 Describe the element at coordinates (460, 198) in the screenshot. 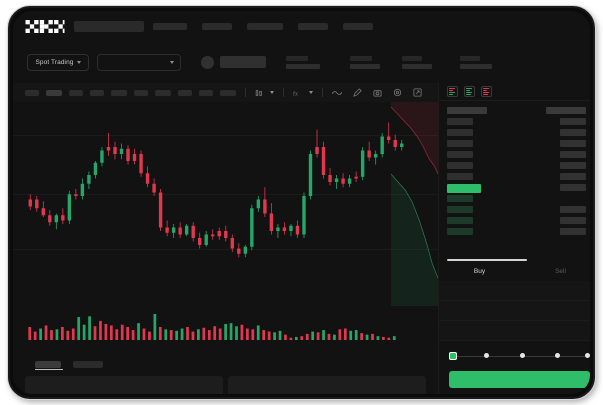

I see `bid-row-1-price` at that location.